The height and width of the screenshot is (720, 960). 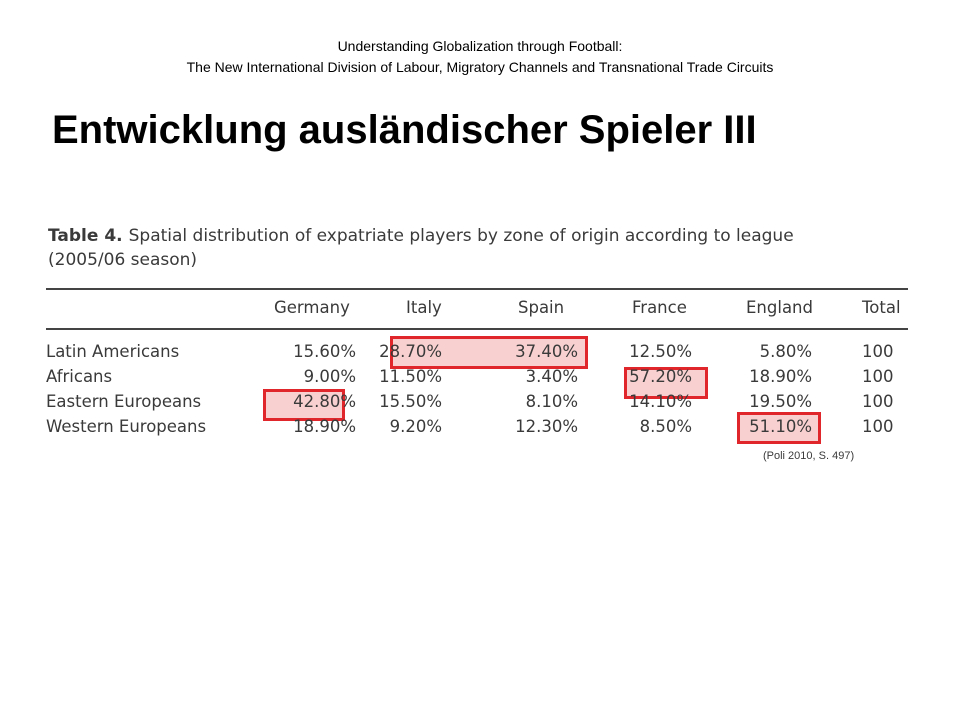 I want to click on row-label: Africans, so click(x=79, y=376).